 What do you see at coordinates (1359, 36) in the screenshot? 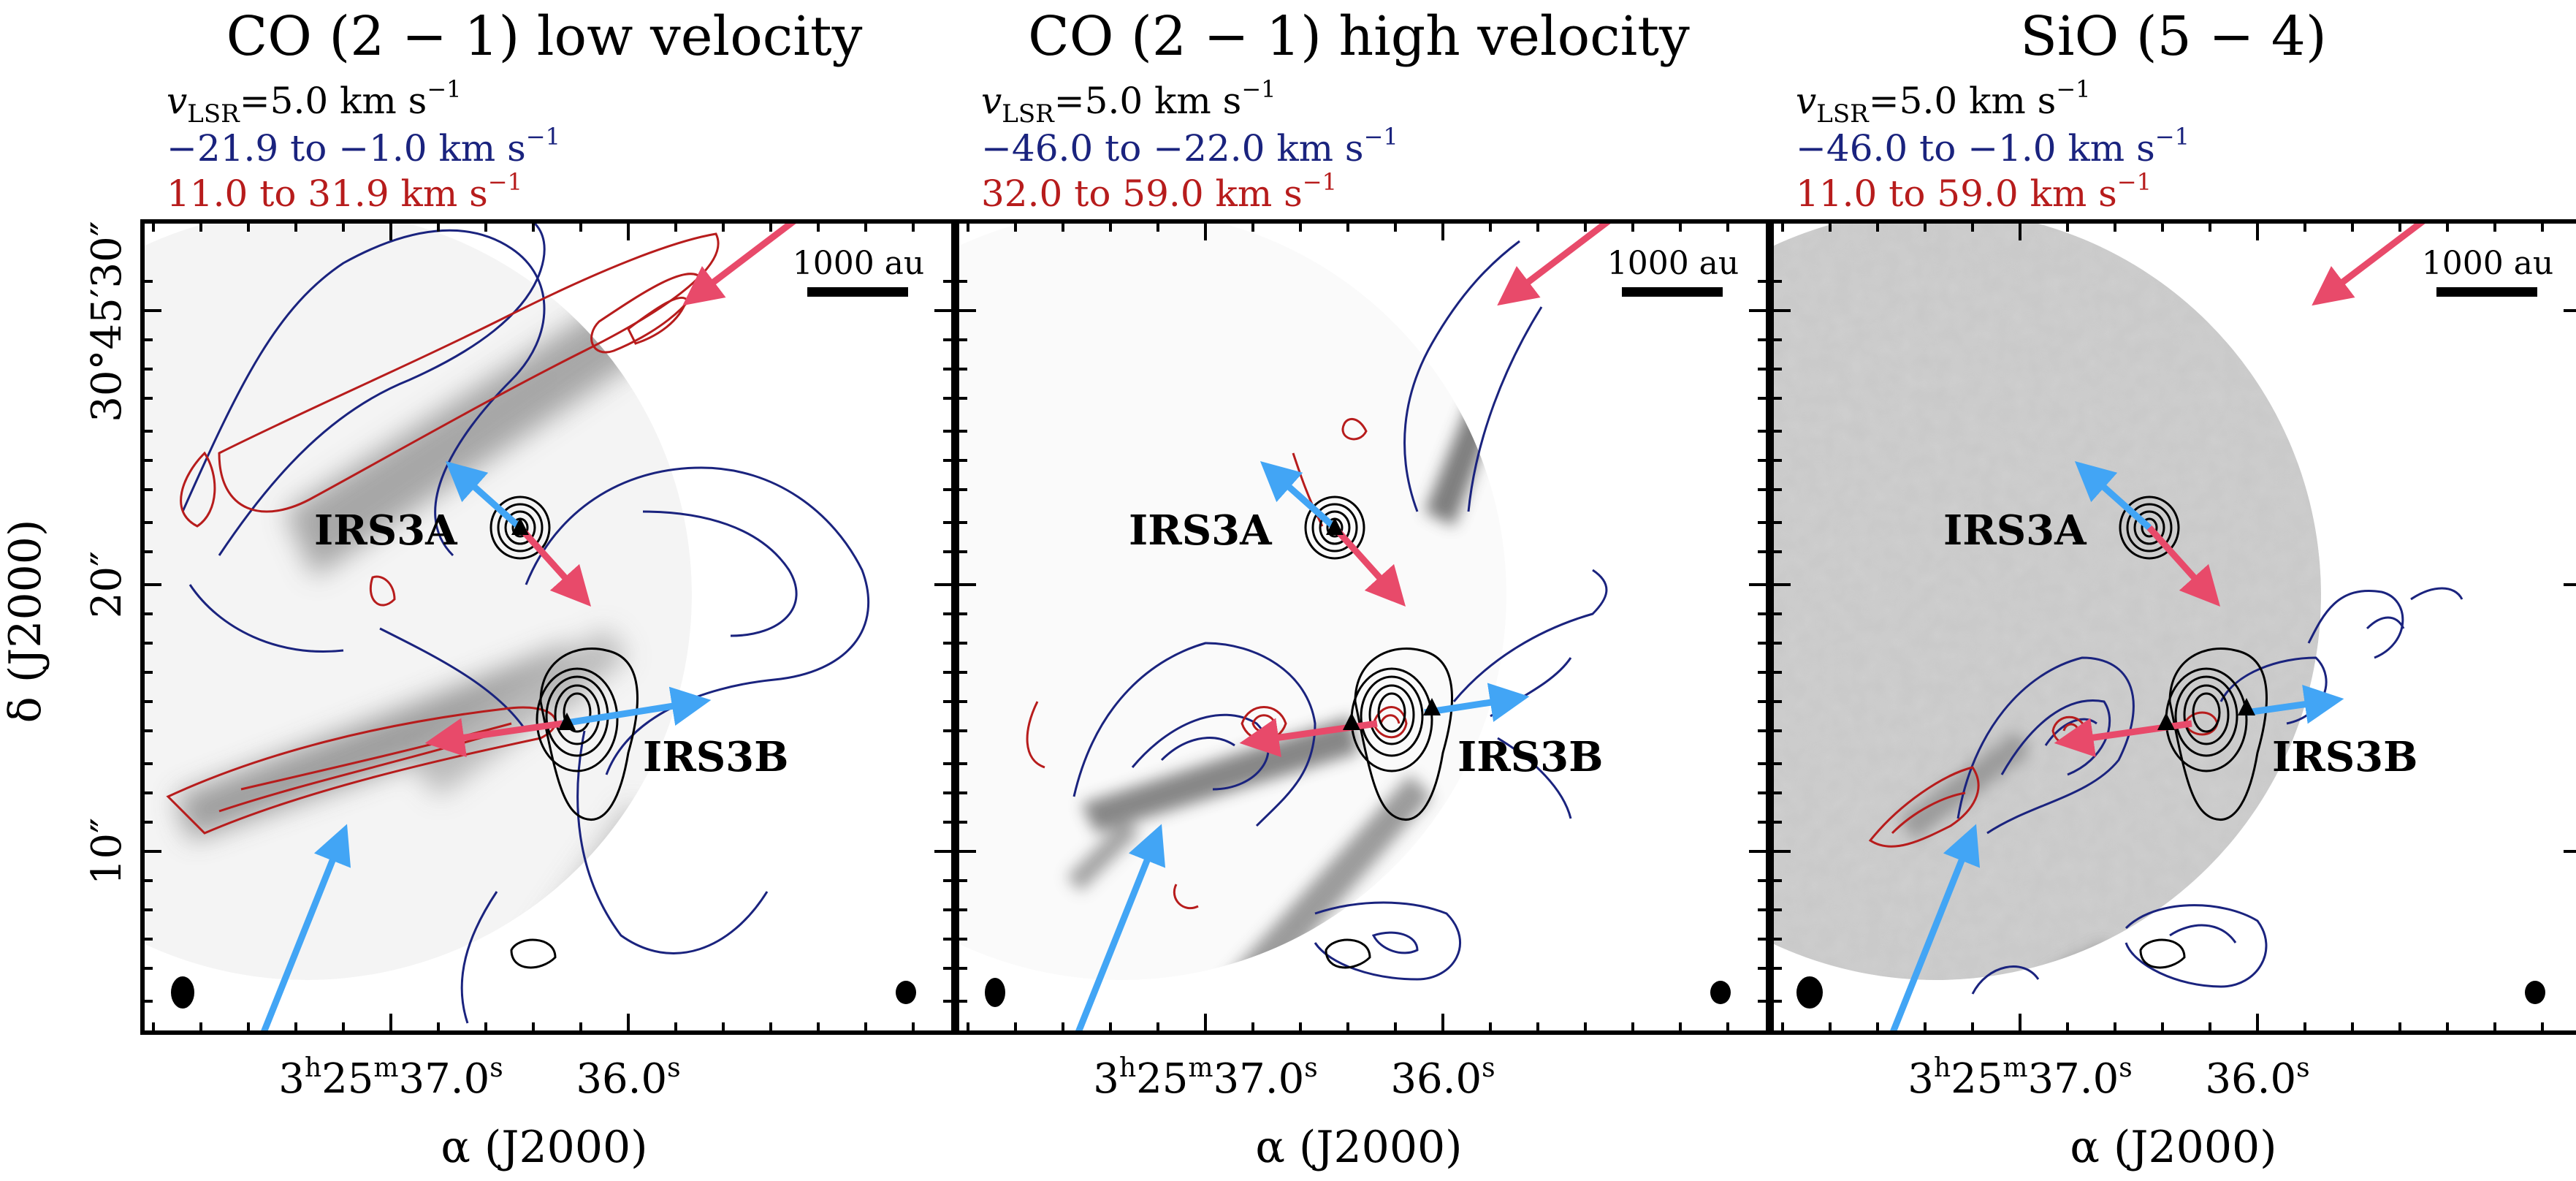
I see `panel-title: CO (2 − 1) high velocity` at bounding box center [1359, 36].